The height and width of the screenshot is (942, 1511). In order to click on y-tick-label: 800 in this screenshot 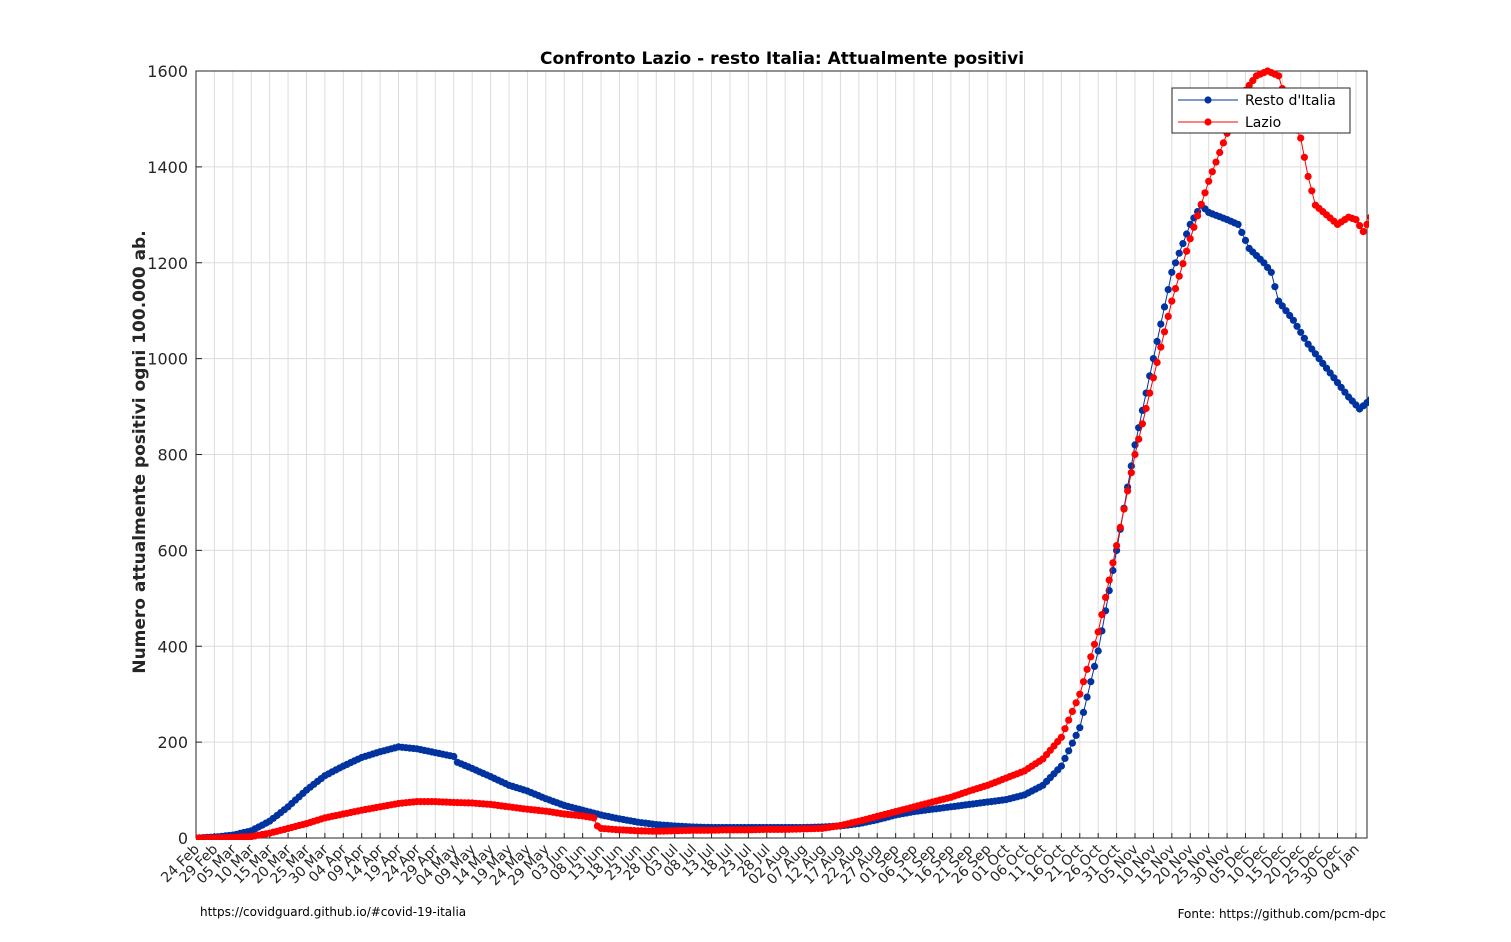, I will do `click(172, 455)`.